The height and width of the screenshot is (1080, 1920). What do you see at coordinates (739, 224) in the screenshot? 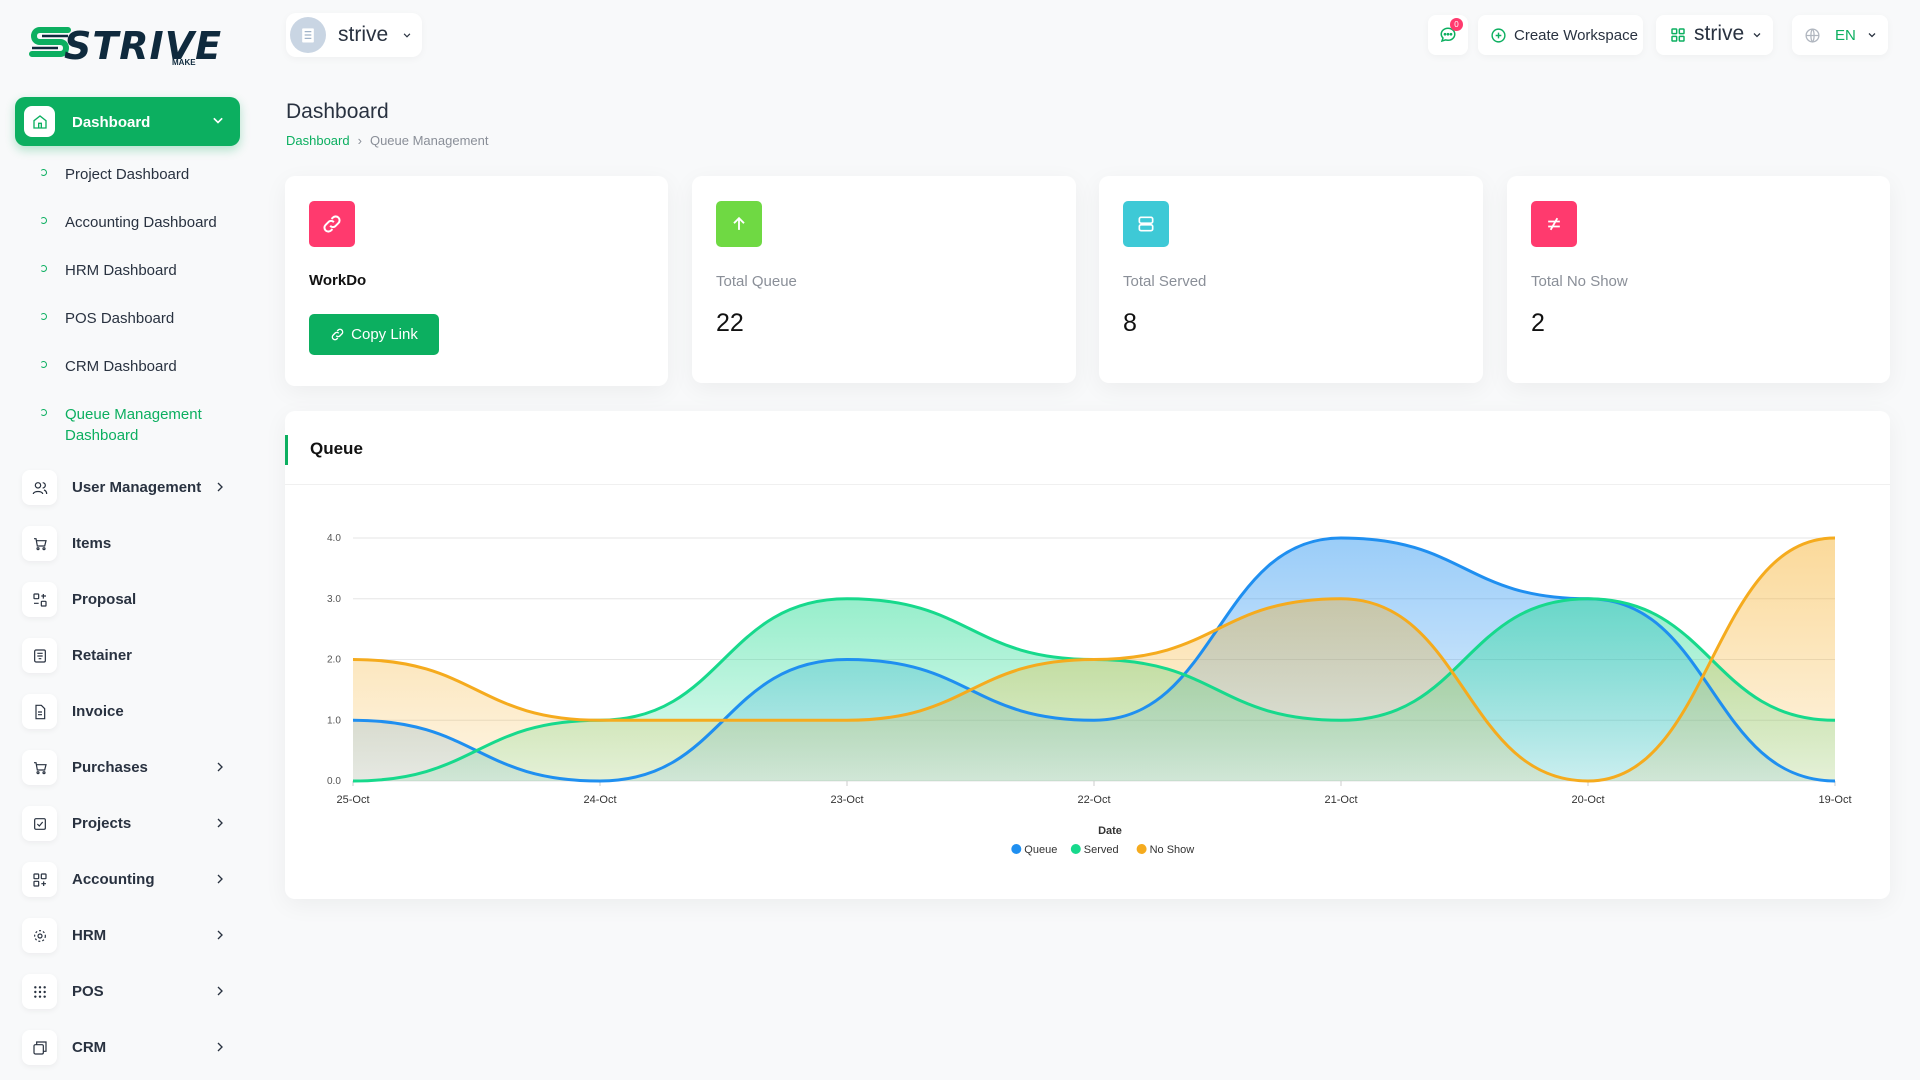
I see `arrow-up-icon` at bounding box center [739, 224].